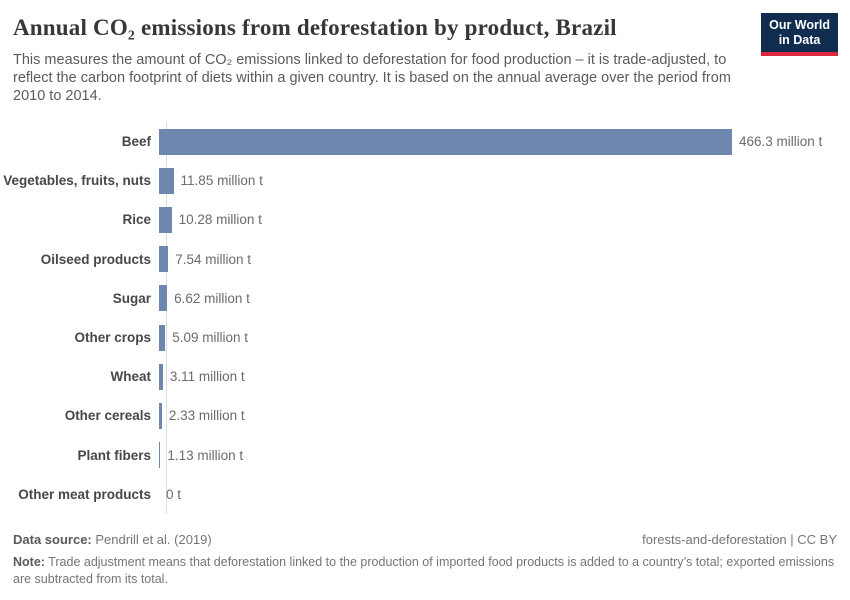 The image size is (850, 600). Describe the element at coordinates (77, 181) in the screenshot. I see `category-label-vegetables-fruits-nuts: Vegetables, fruits, nuts` at that location.